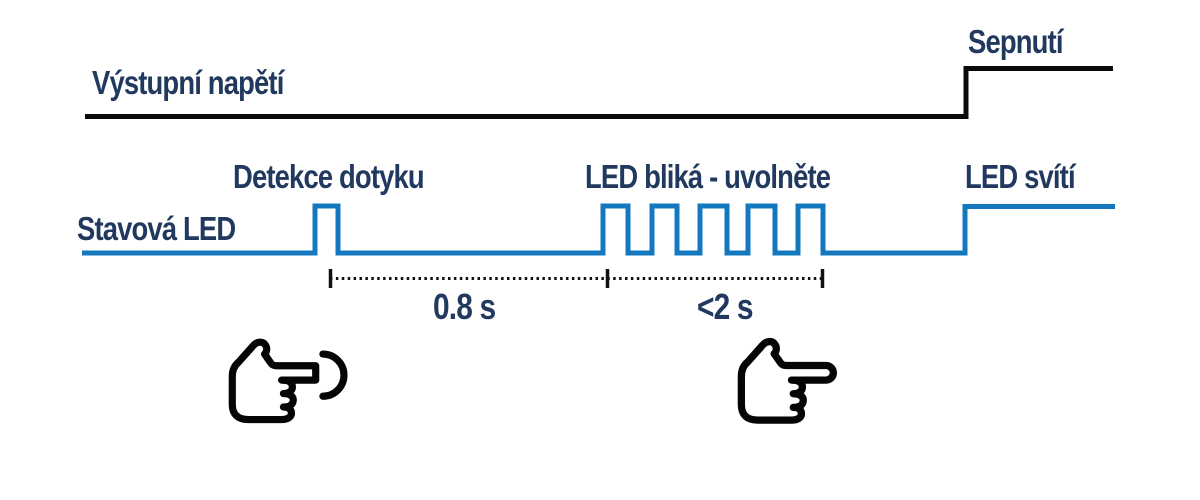 The image size is (1200, 500). I want to click on interval-blink-label: <2 s, so click(725, 306).